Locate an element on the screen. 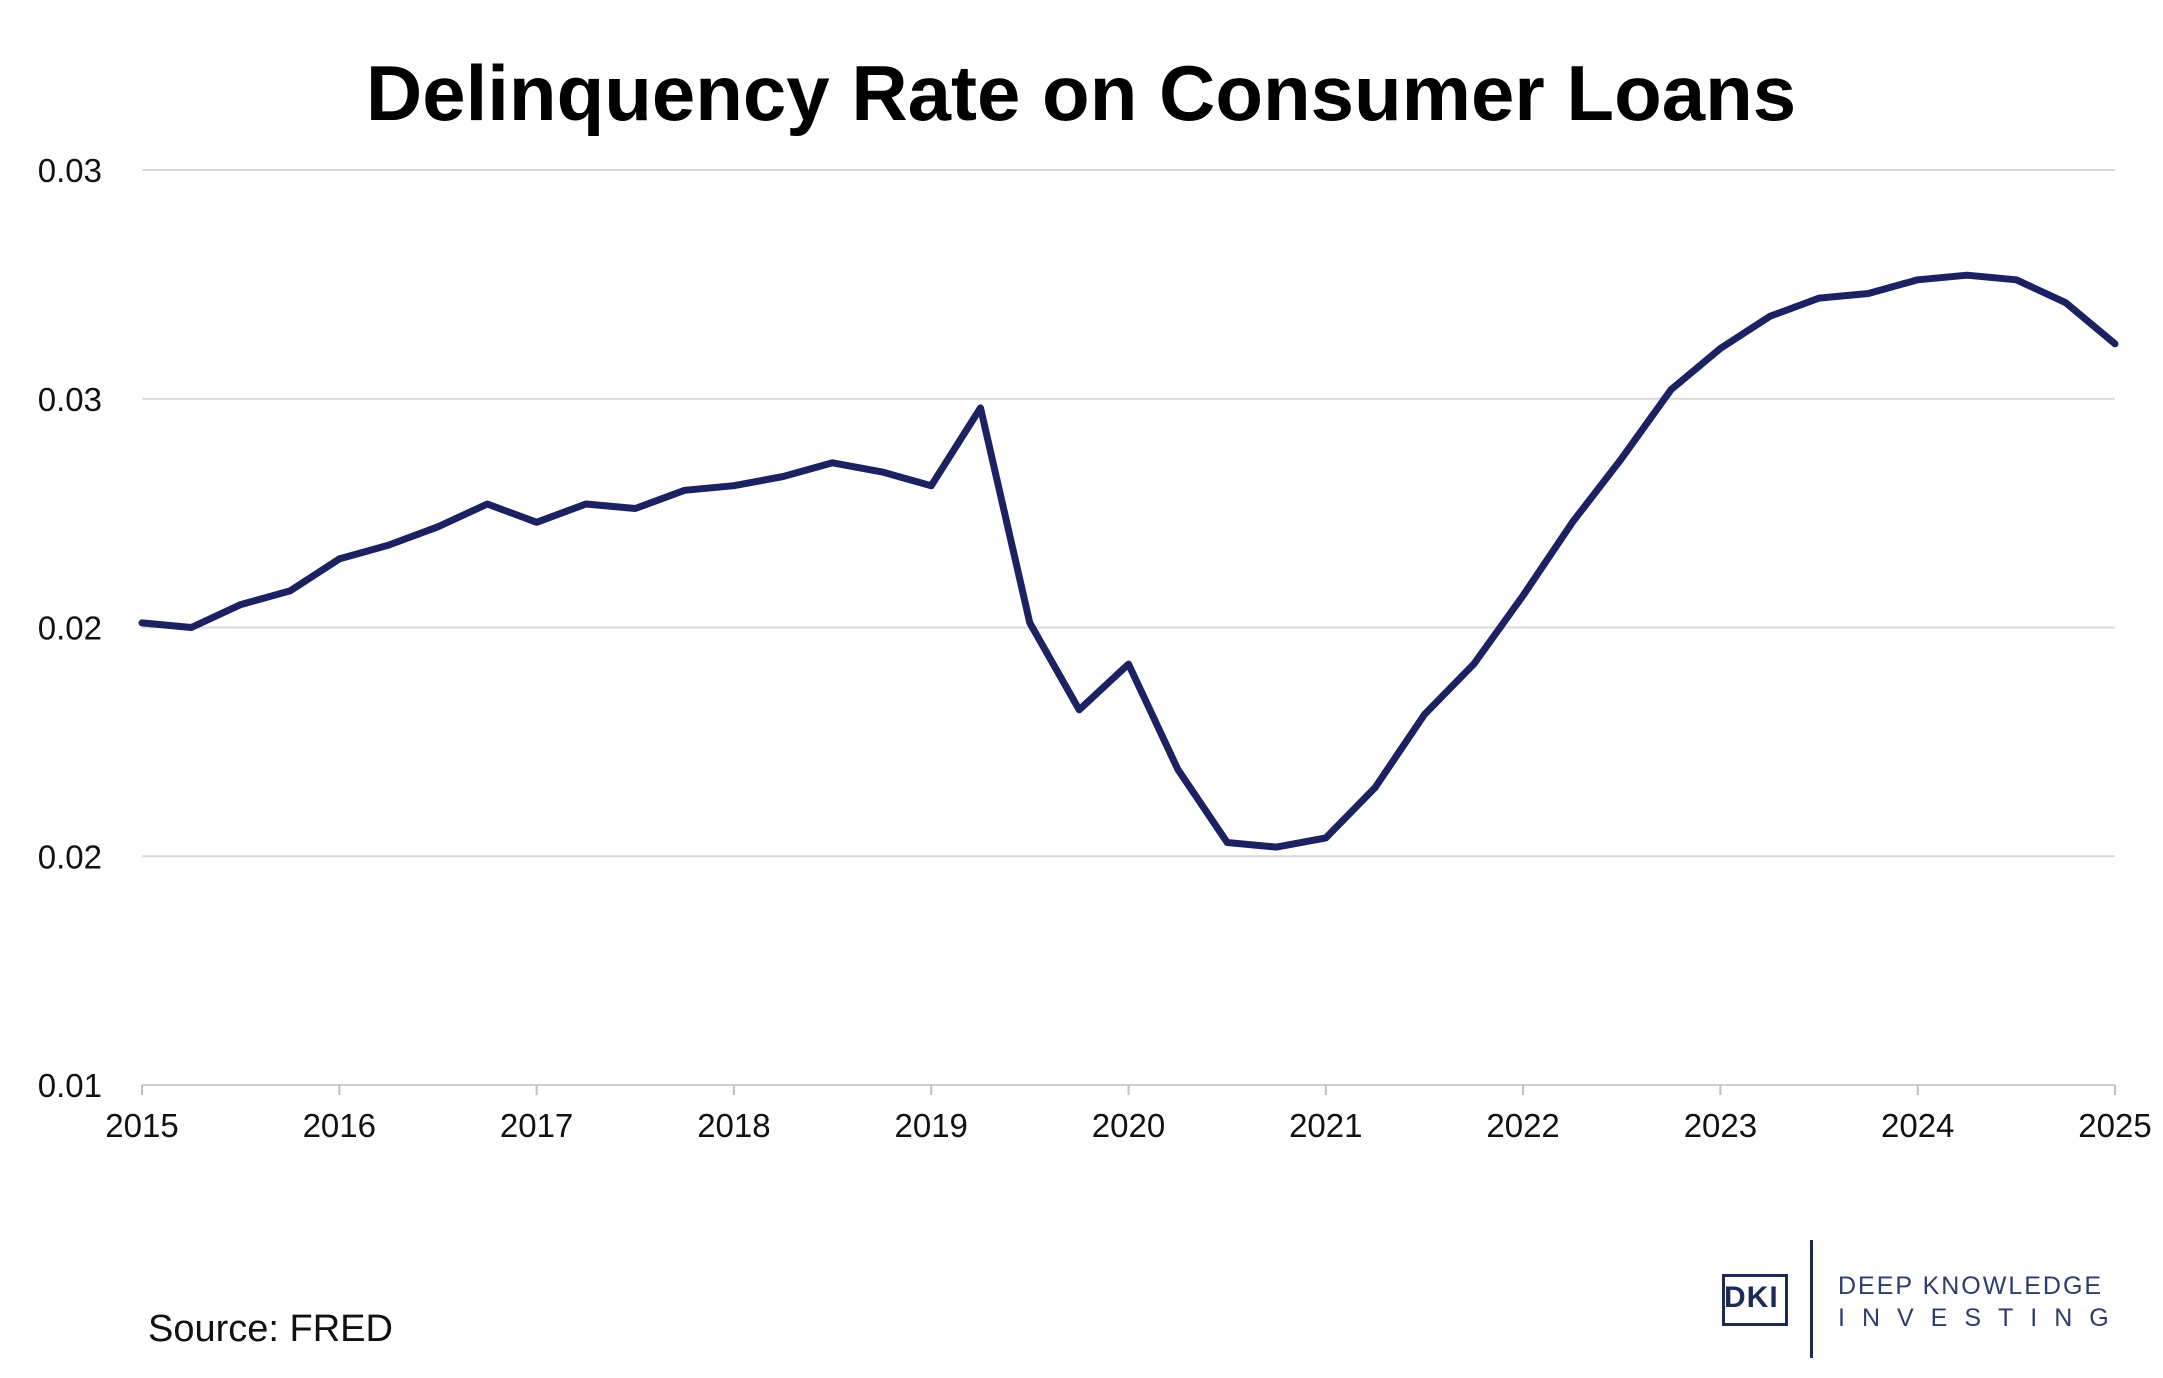 The width and height of the screenshot is (2163, 1378). logo-box is located at coordinates (1755, 1300).